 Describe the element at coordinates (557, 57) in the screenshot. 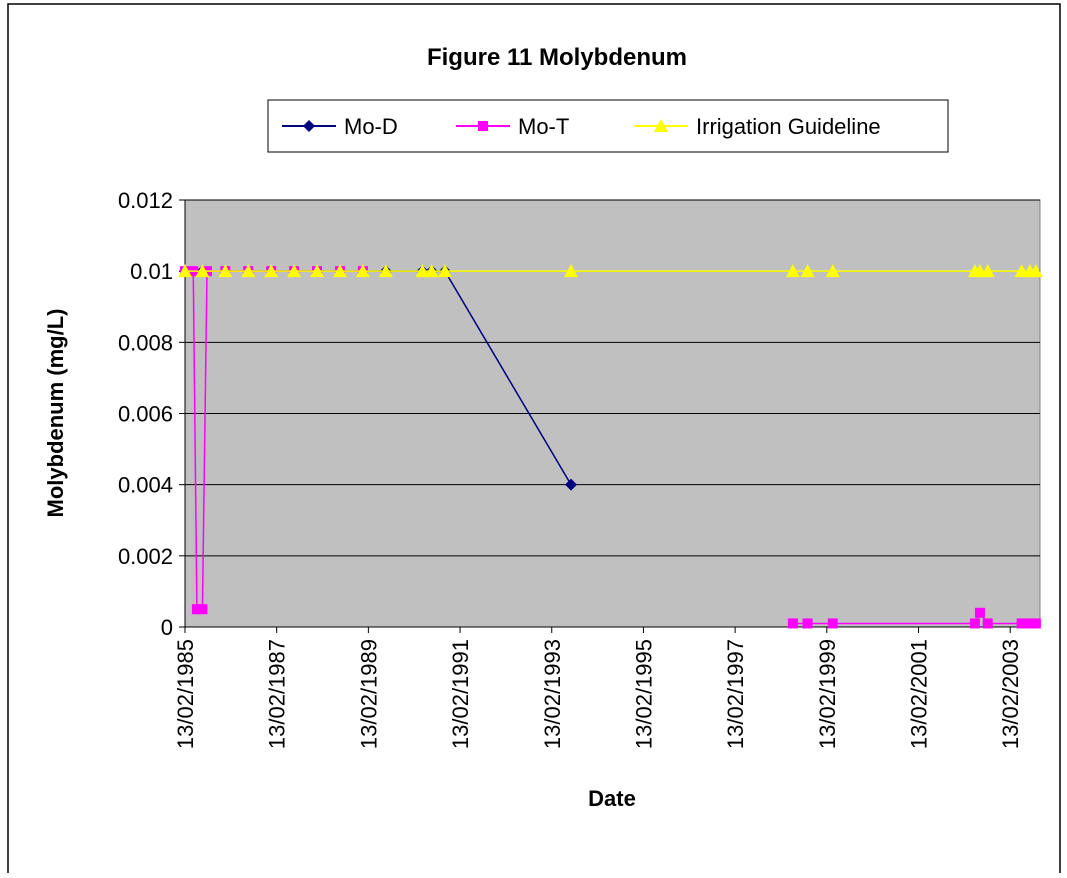

I see `chart-title: Figure 11 Molybdenum` at that location.